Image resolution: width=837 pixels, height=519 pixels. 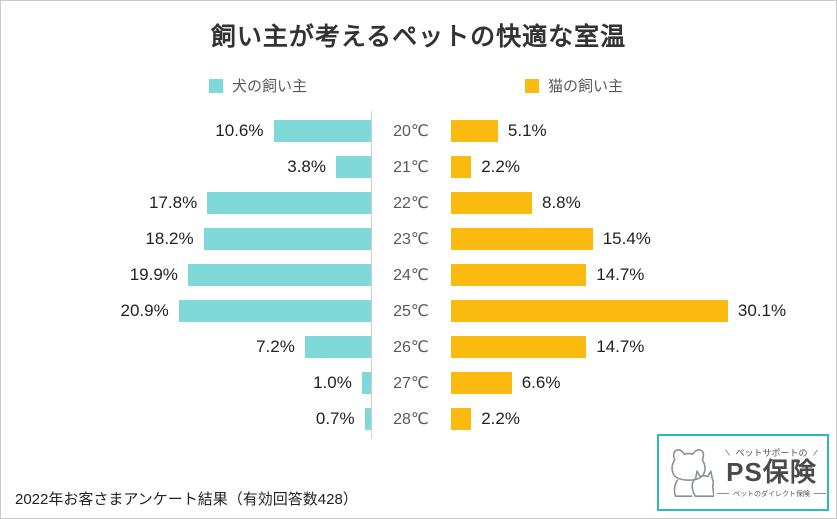 What do you see at coordinates (436, 419) in the screenshot?
I see `chart-row: 0.7% 28℃ 2.2%` at bounding box center [436, 419].